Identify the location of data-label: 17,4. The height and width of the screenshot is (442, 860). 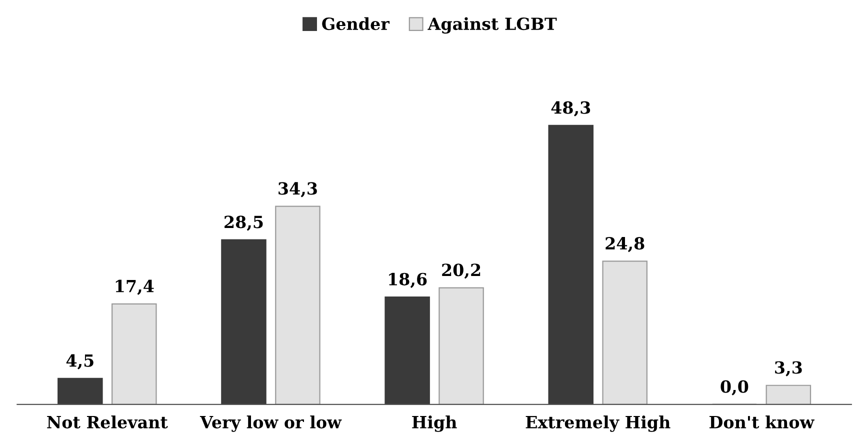
(135, 287).